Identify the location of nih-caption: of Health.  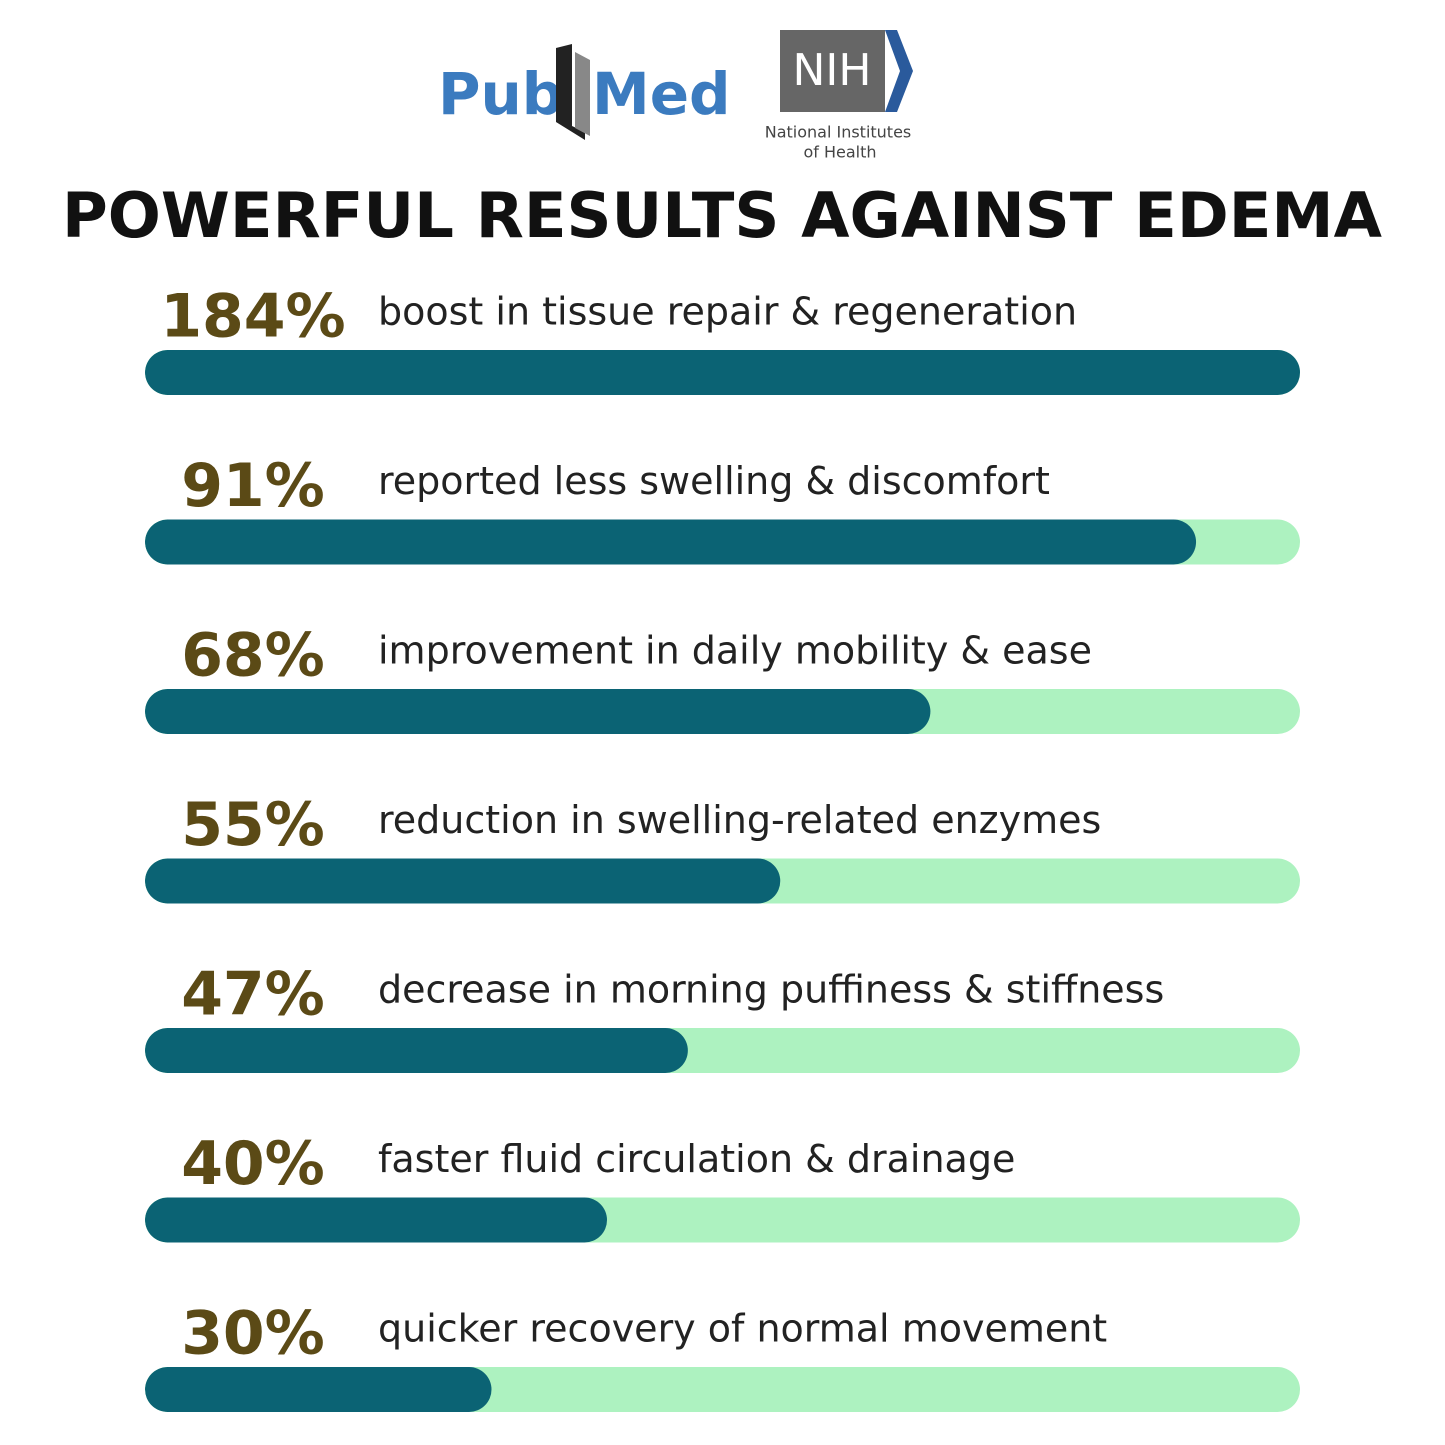
(839, 152).